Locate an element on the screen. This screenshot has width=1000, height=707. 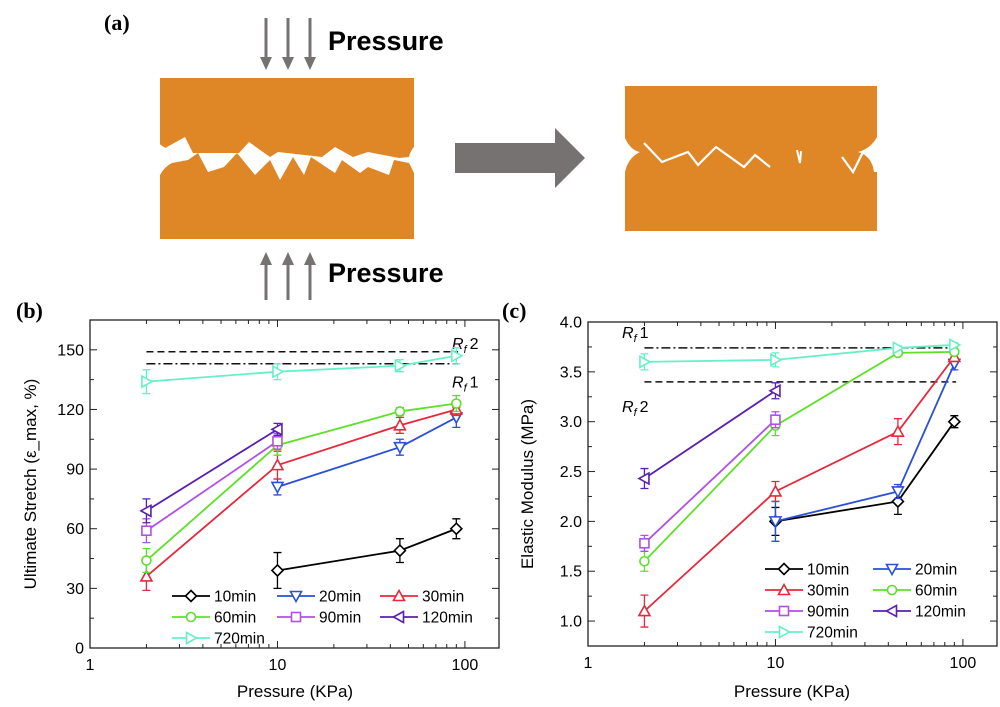
y-tick-label: 1.0 is located at coordinates (571, 622).